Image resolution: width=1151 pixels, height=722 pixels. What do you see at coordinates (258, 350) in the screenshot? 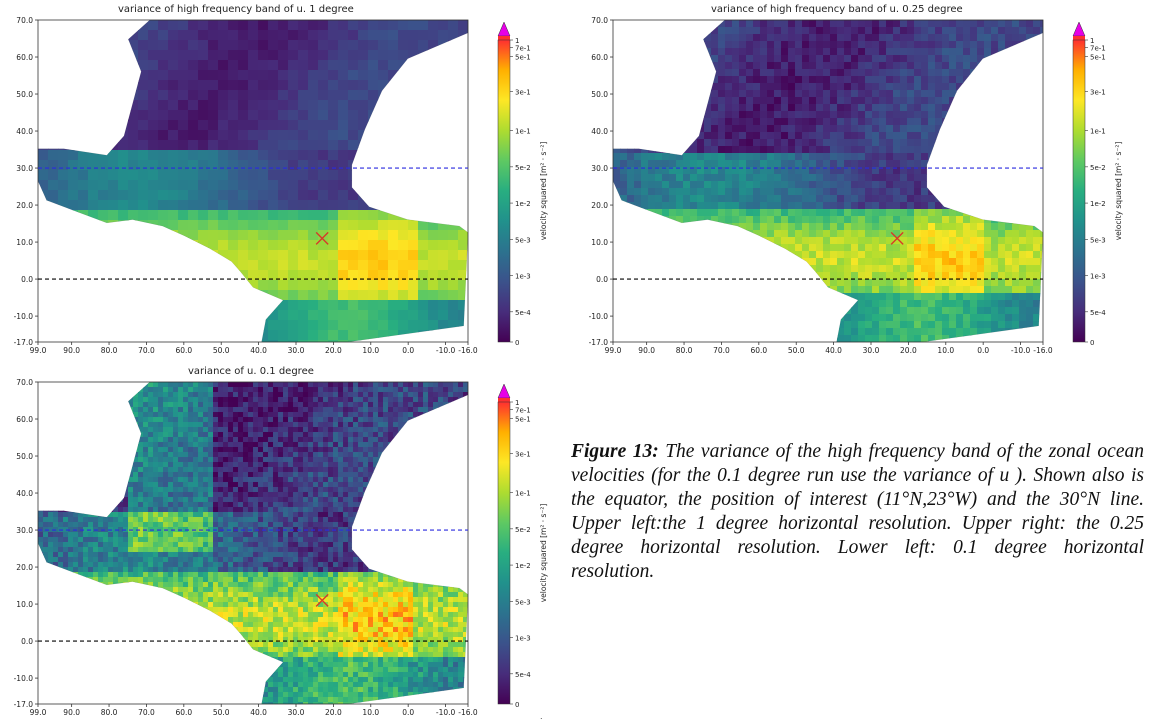
I see `x-tick-label: 40.0` at bounding box center [258, 350].